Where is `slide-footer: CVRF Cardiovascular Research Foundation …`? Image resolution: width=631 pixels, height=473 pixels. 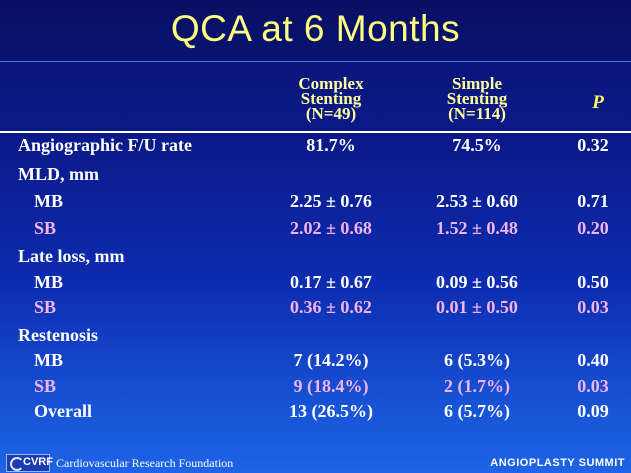 slide-footer: CVRF Cardiovascular Research Foundation … is located at coordinates (315, 462).